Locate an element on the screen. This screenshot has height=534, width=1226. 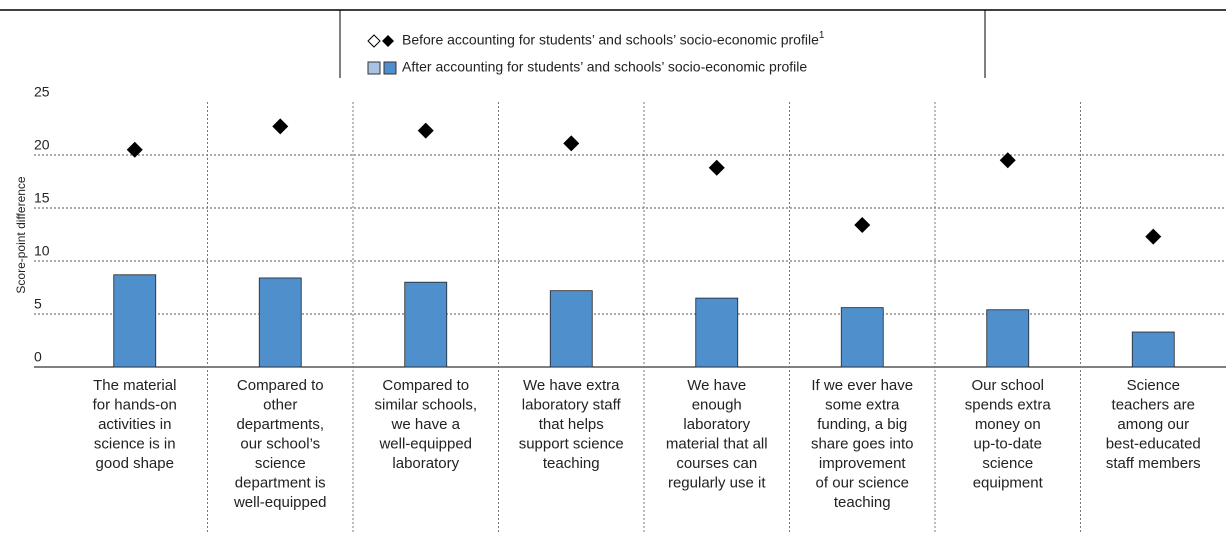
x-tick-label: other is located at coordinates (280, 404).